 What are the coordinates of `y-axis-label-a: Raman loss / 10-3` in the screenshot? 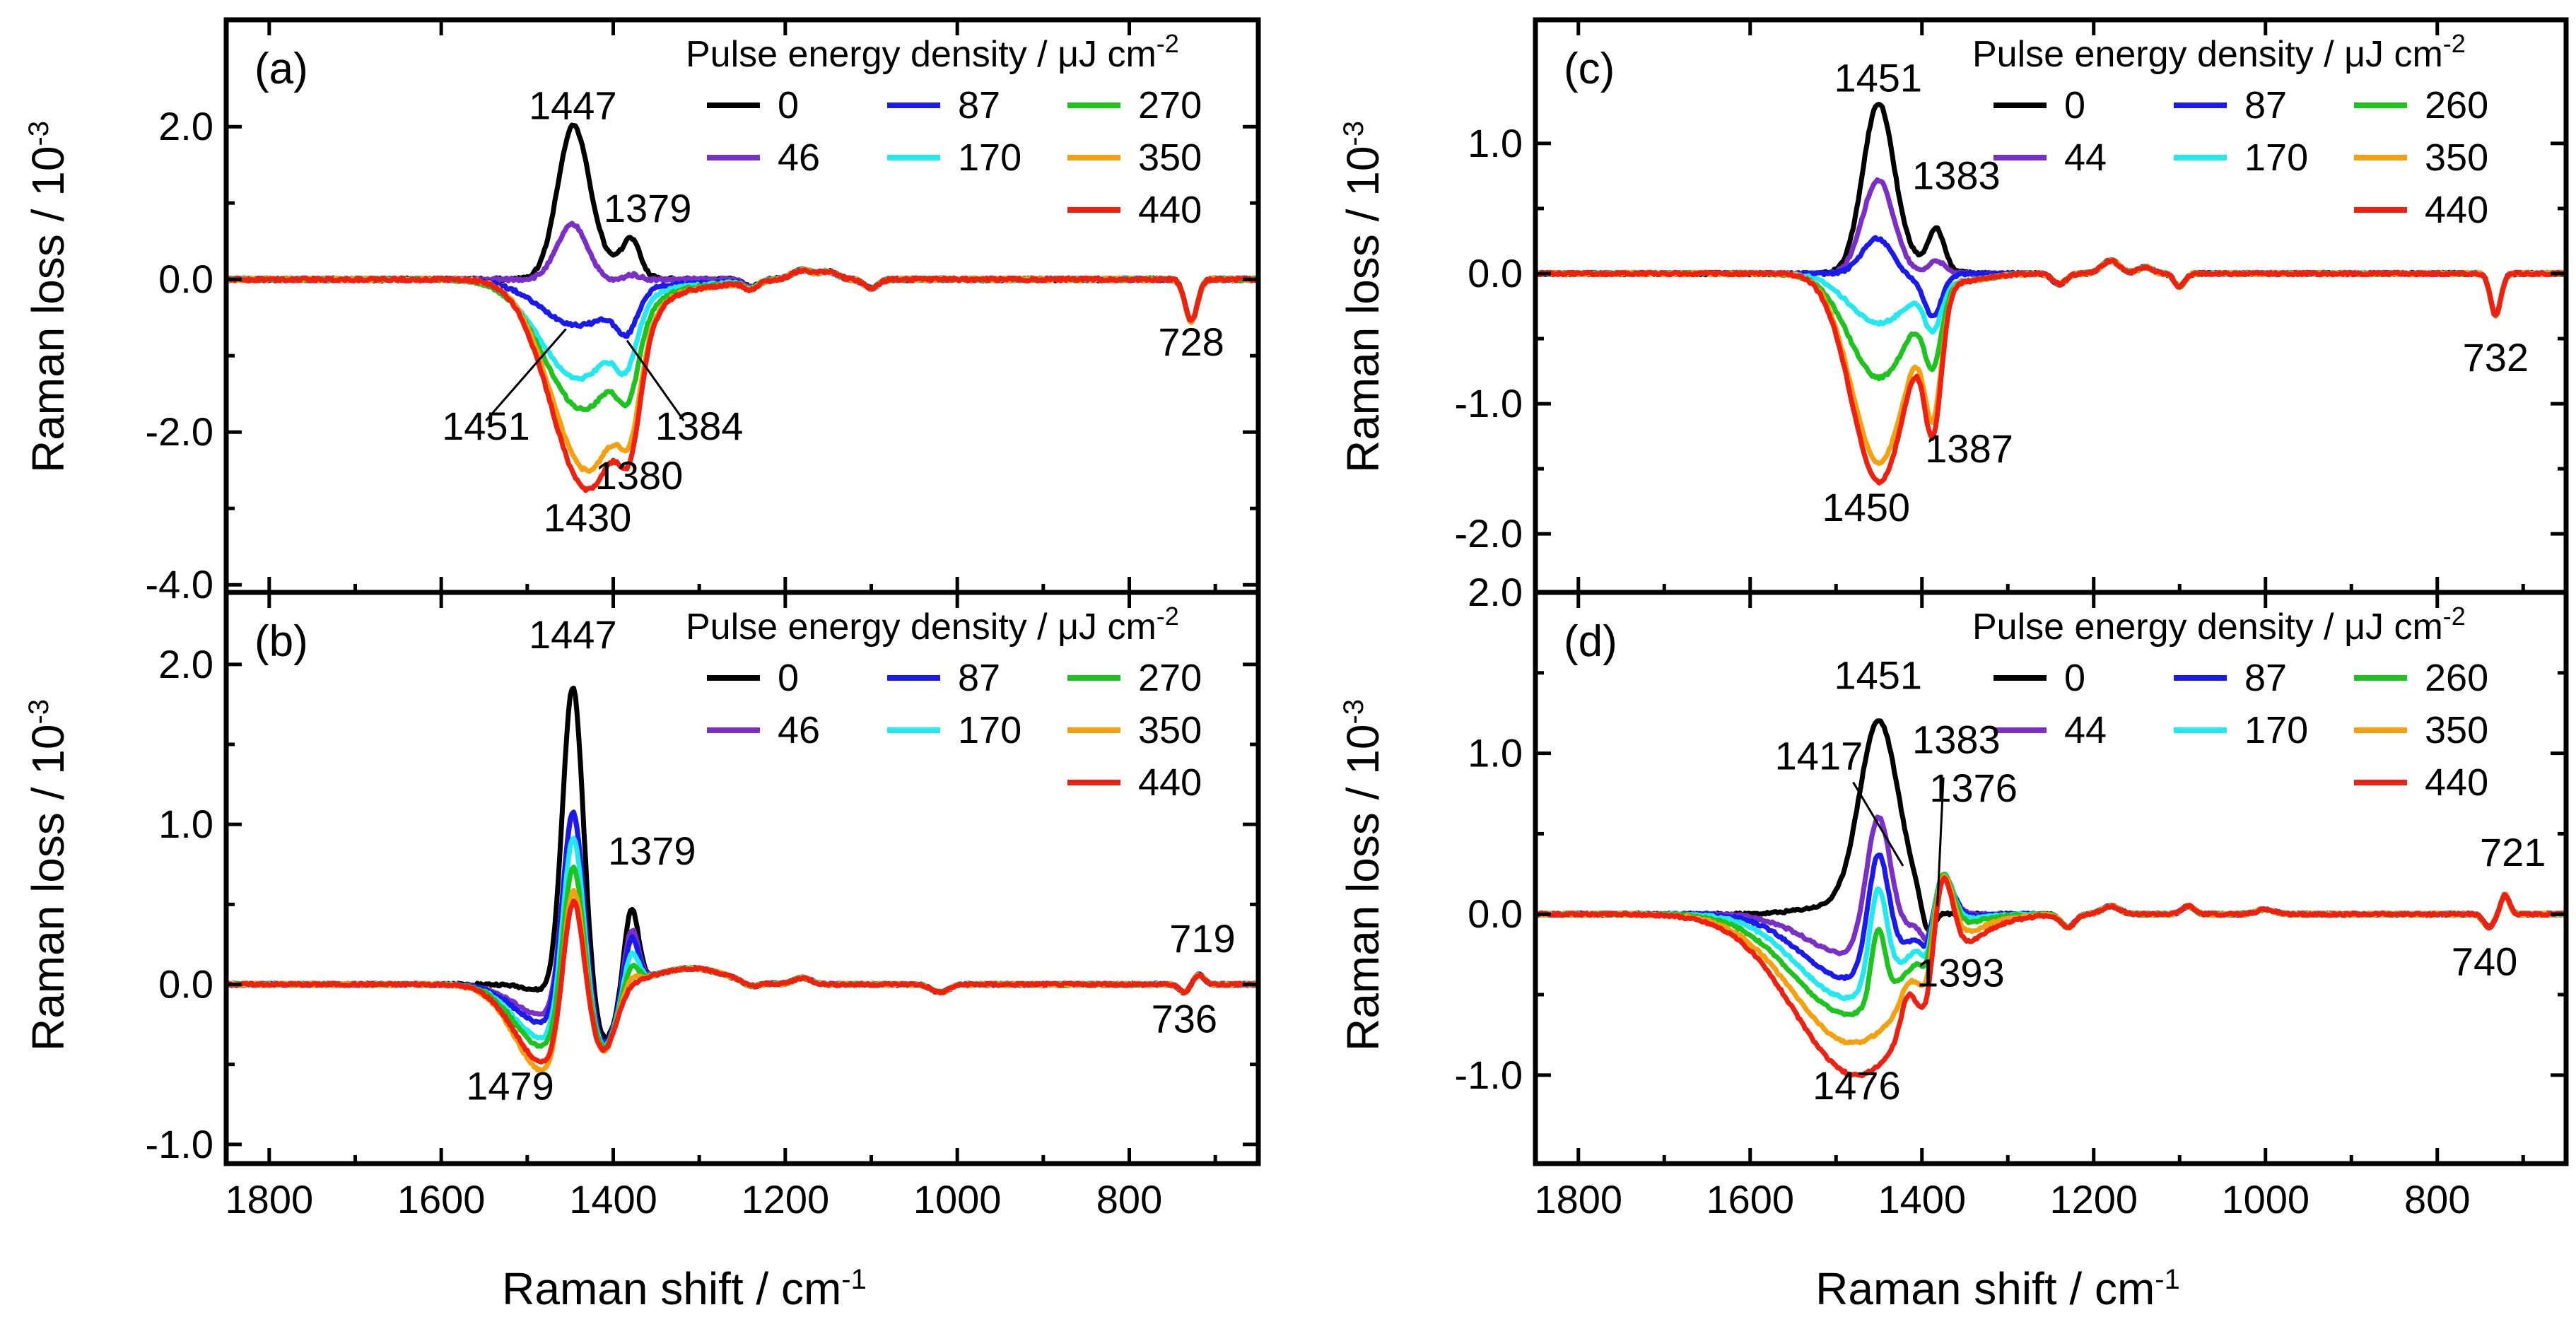 It's located at (48, 297).